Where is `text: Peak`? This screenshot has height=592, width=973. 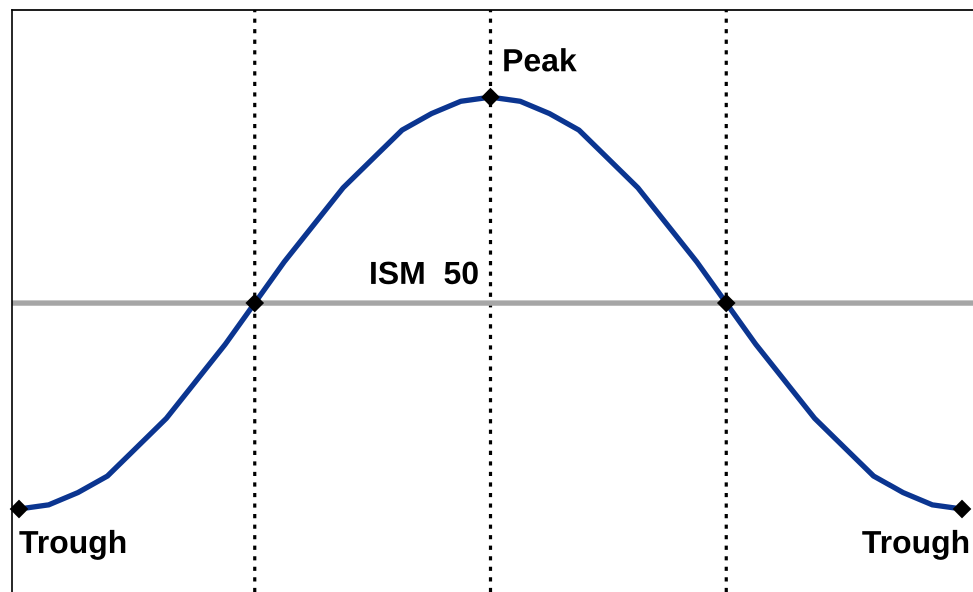
text: Peak is located at coordinates (540, 60).